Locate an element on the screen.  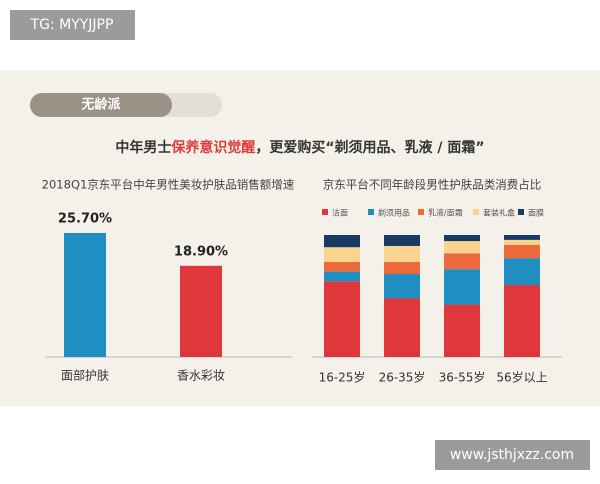
tag-pill is located at coordinates (101, 105).